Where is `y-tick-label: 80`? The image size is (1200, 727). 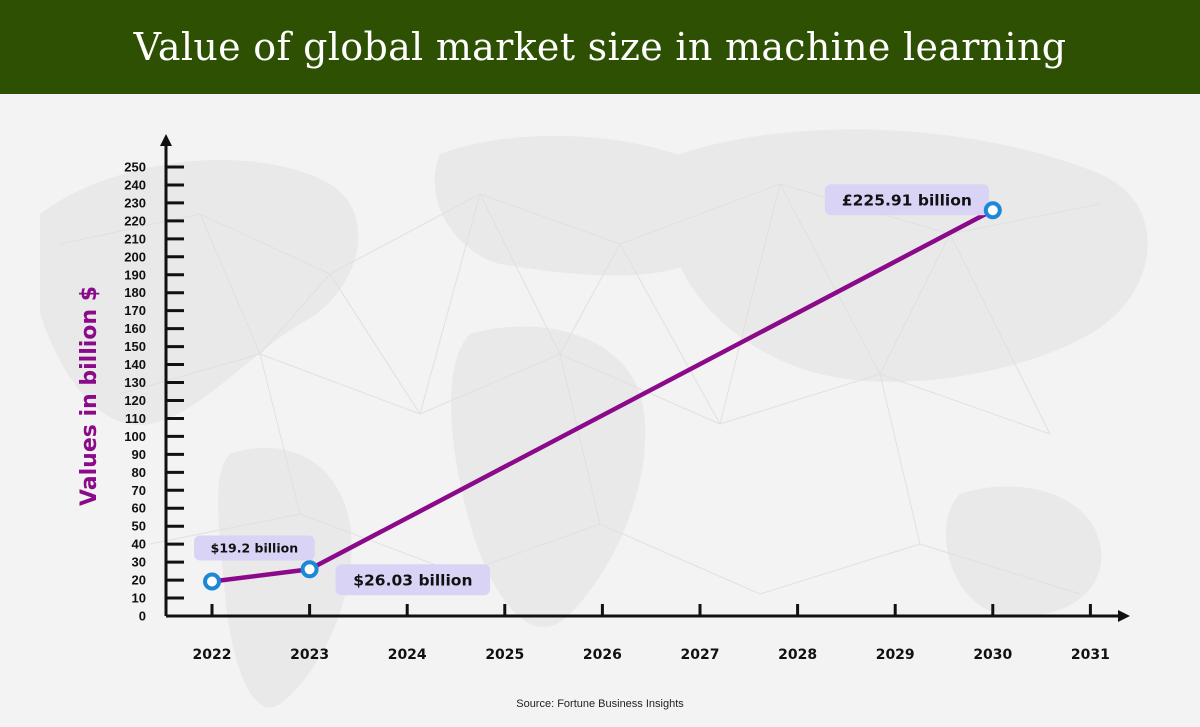
y-tick-label: 80 is located at coordinates (139, 472).